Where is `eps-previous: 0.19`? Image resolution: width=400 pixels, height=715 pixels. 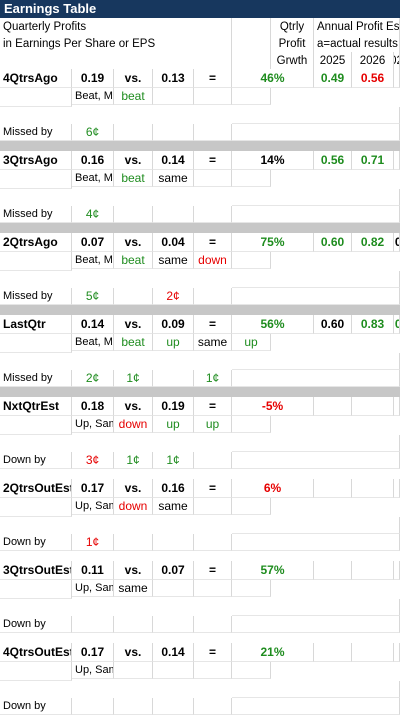
eps-previous: 0.19 is located at coordinates (173, 406).